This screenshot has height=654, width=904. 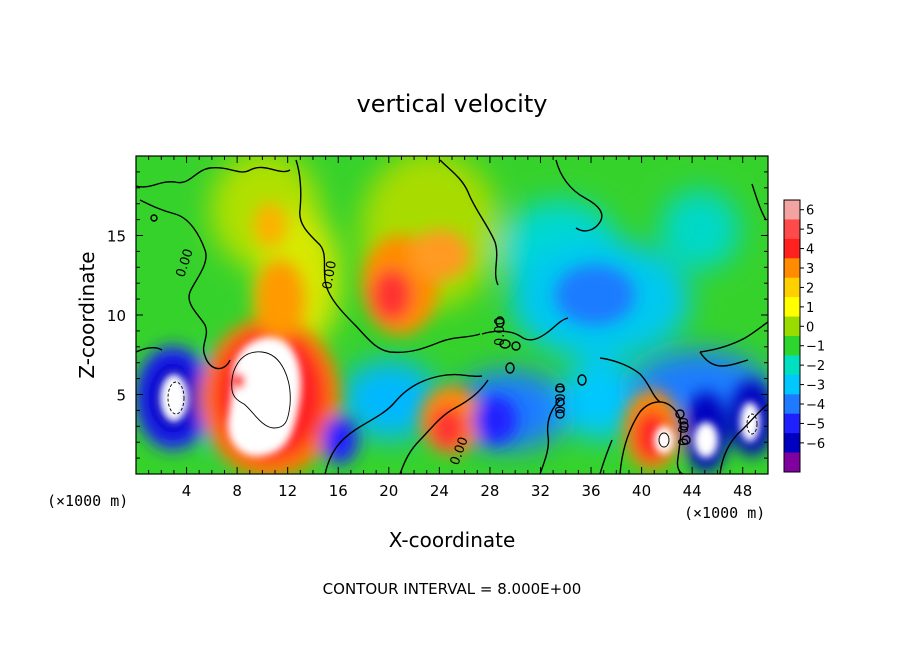 I want to click on x-tick-label: 28, so click(x=489, y=491).